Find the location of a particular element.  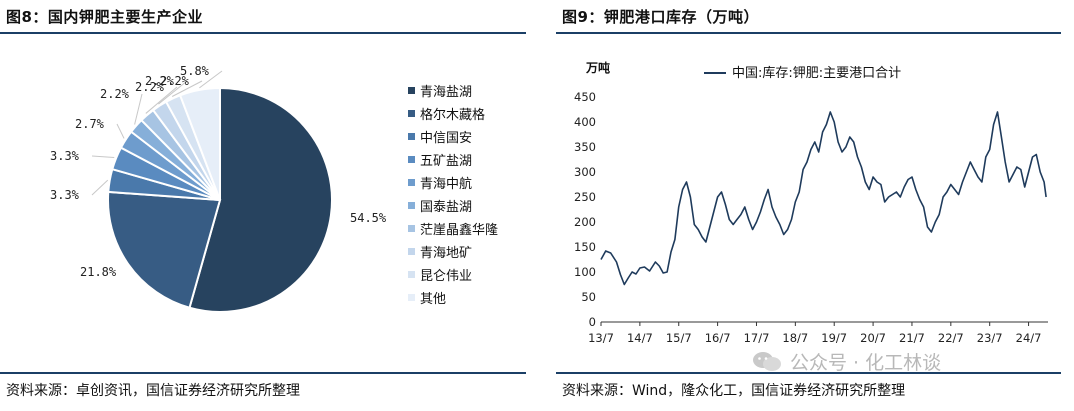

x-tick-label: 21/7 is located at coordinates (912, 338).